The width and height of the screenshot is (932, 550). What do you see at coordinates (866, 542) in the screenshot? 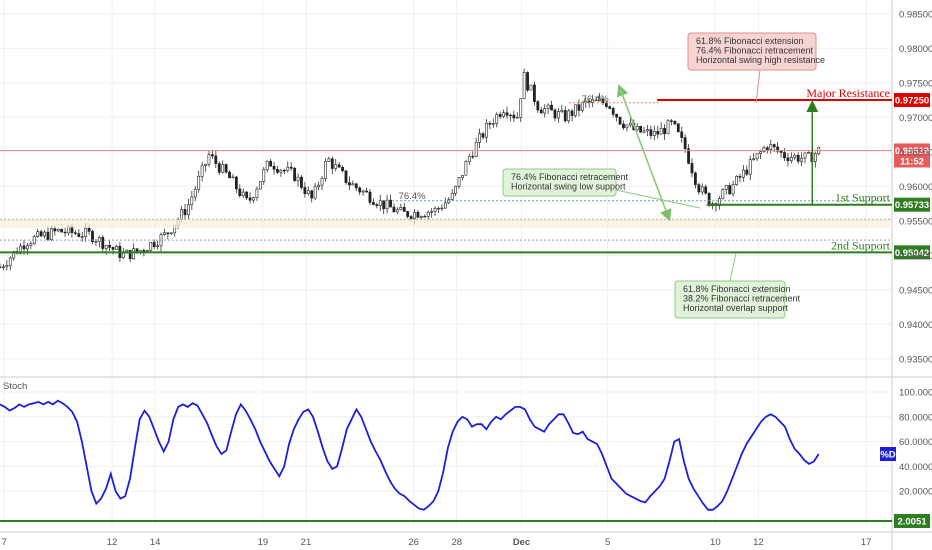
I see `time-tick-label: 17` at bounding box center [866, 542].